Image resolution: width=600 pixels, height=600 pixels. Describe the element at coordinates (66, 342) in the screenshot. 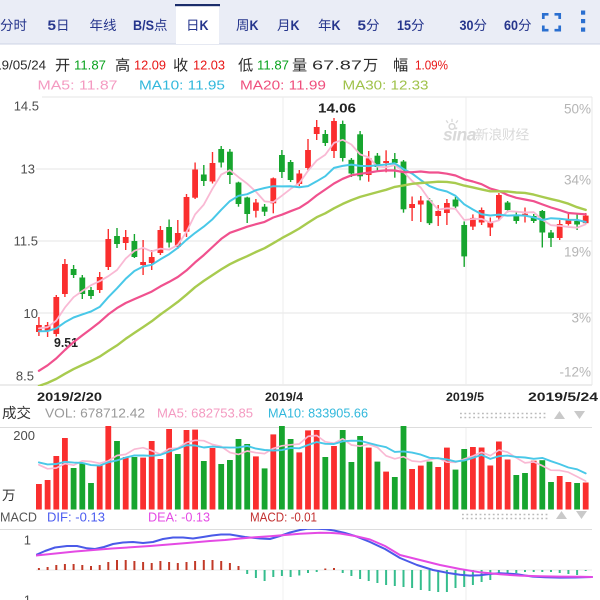

I see `svg-text: 9.51` at that location.